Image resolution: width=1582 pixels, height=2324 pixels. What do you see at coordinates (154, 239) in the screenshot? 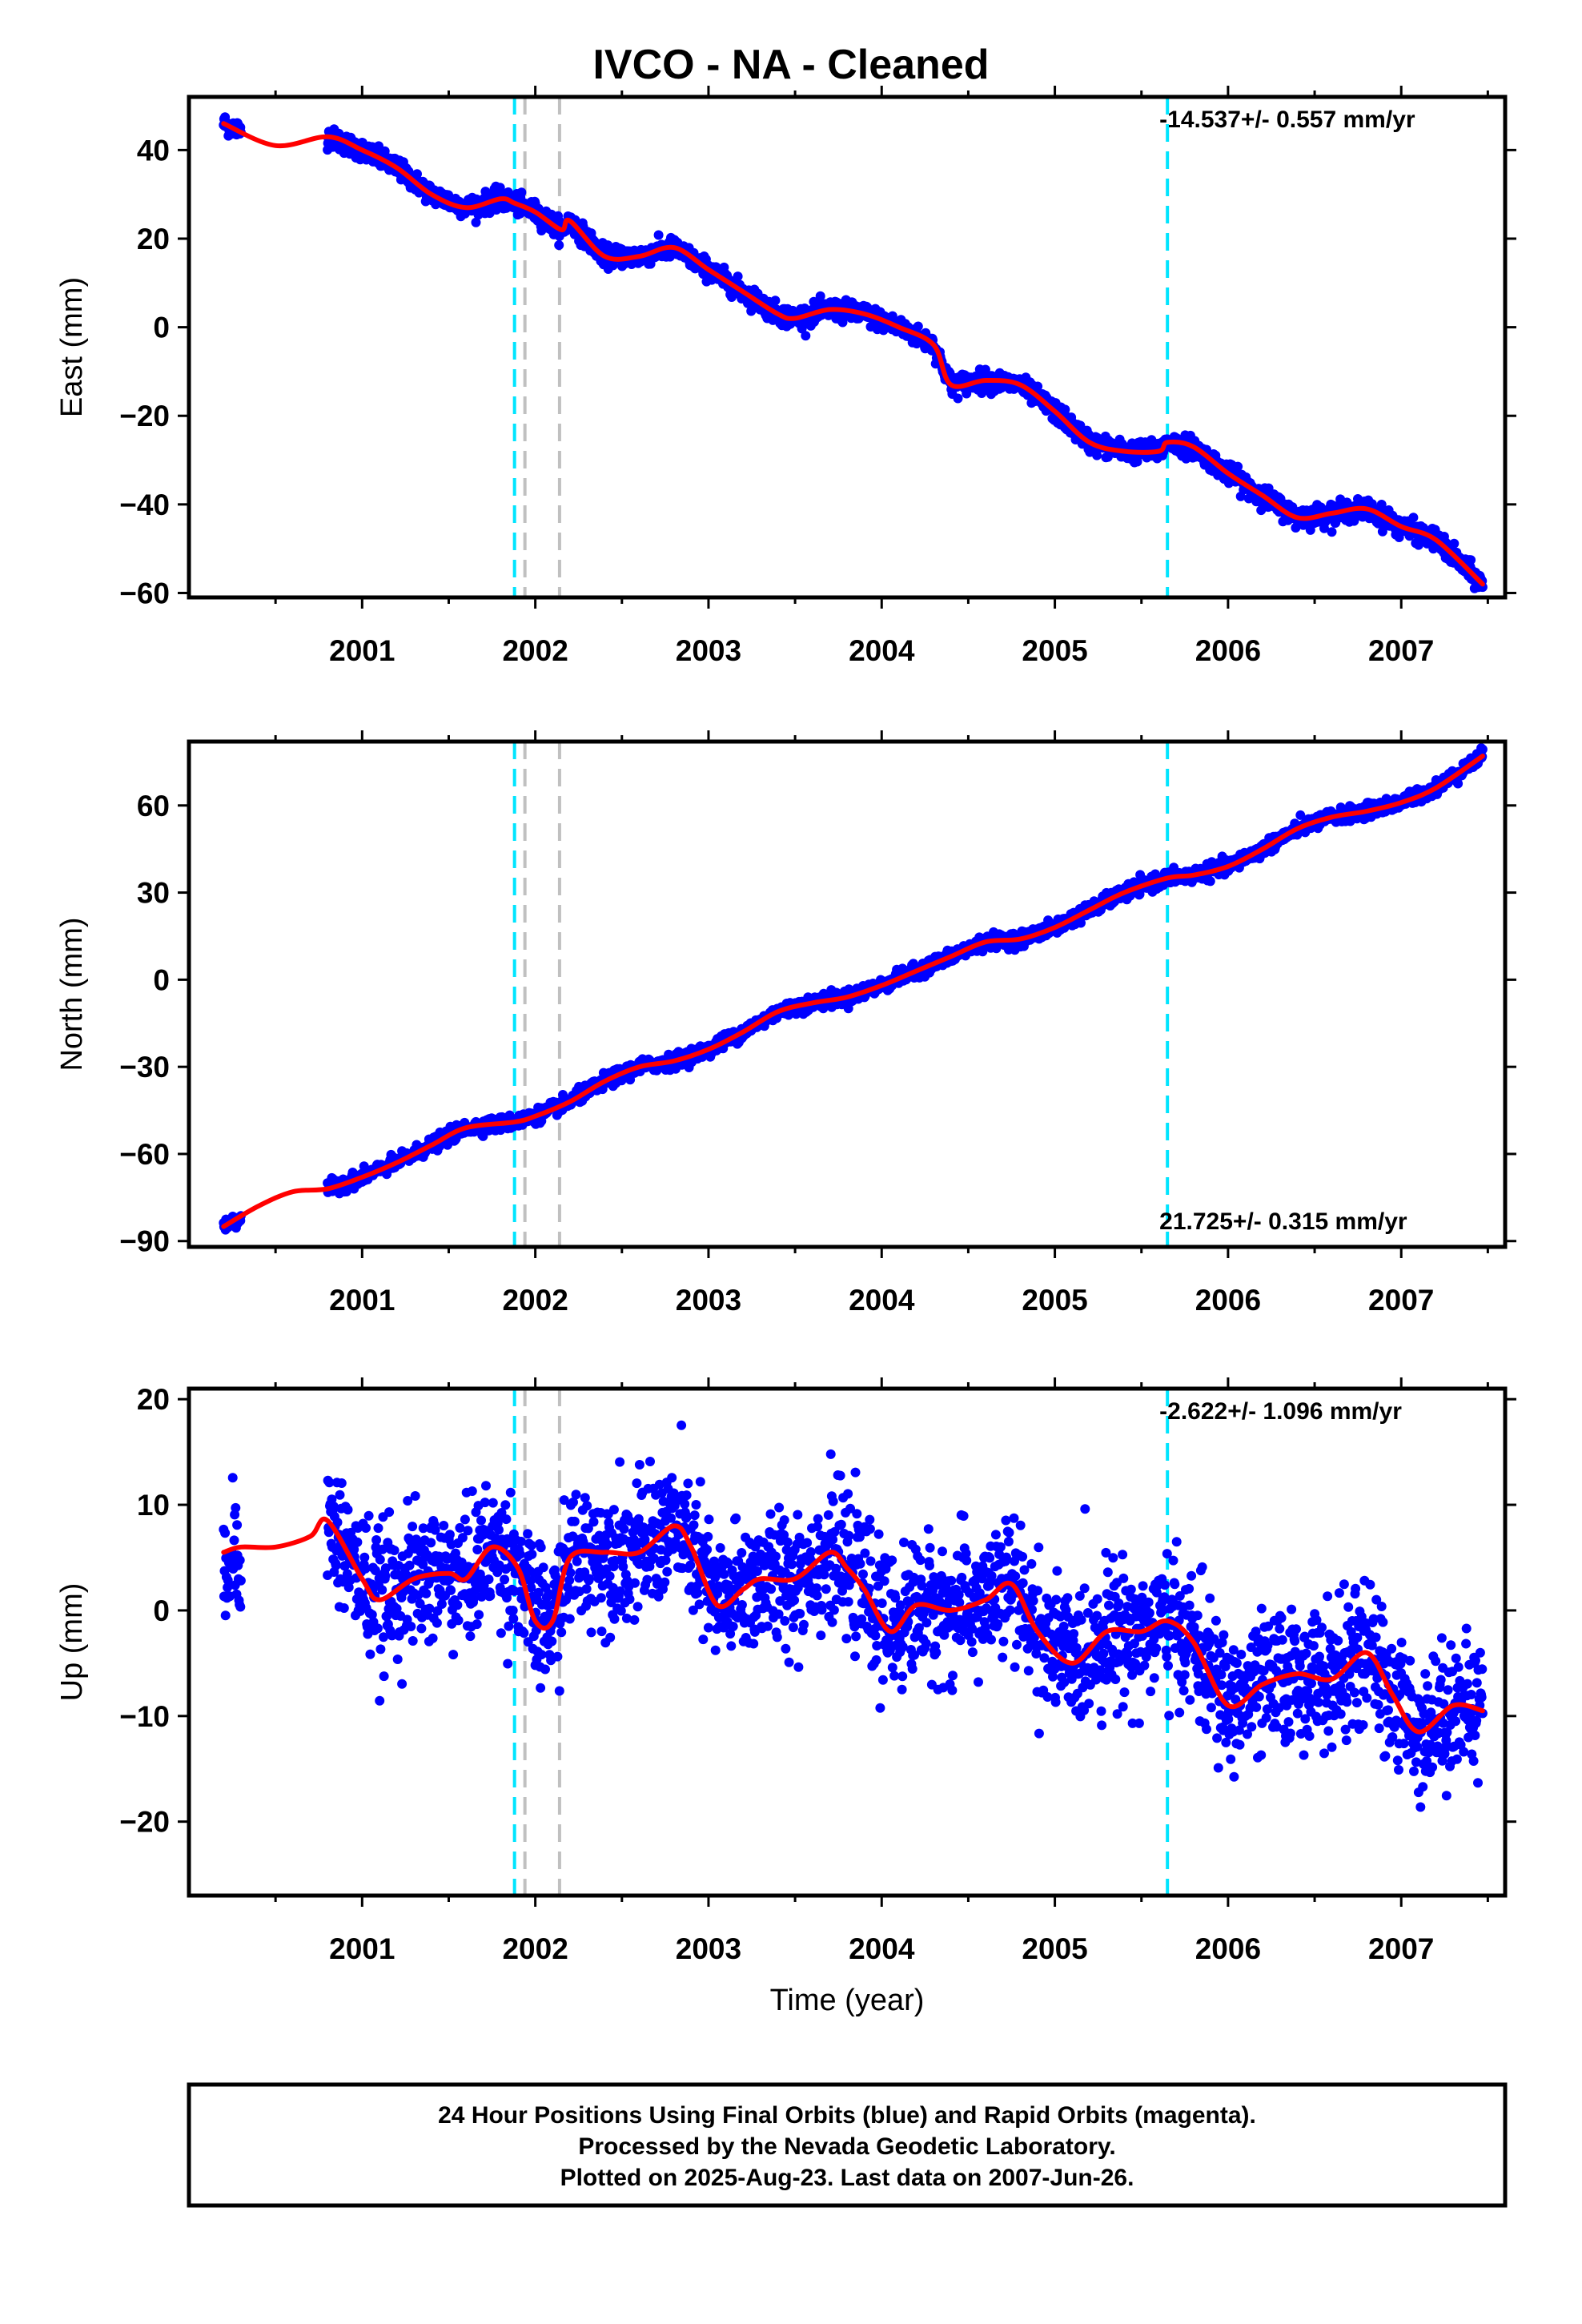
I see `y-tick-label: 20` at bounding box center [154, 239].